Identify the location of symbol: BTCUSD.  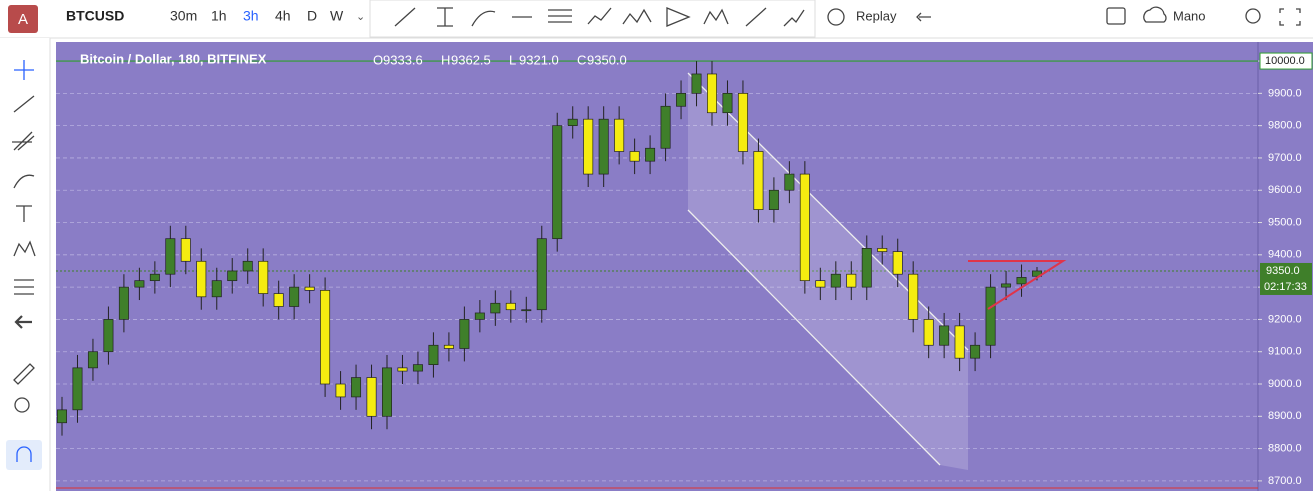
(95, 16).